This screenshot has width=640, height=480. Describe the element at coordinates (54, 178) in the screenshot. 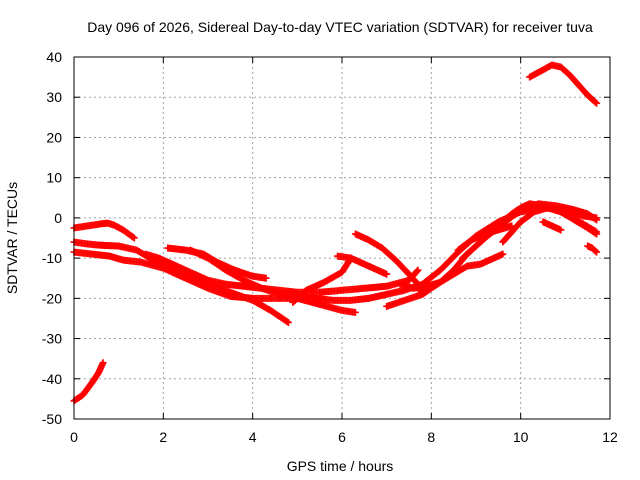

I see `y-tick-label: 10` at that location.